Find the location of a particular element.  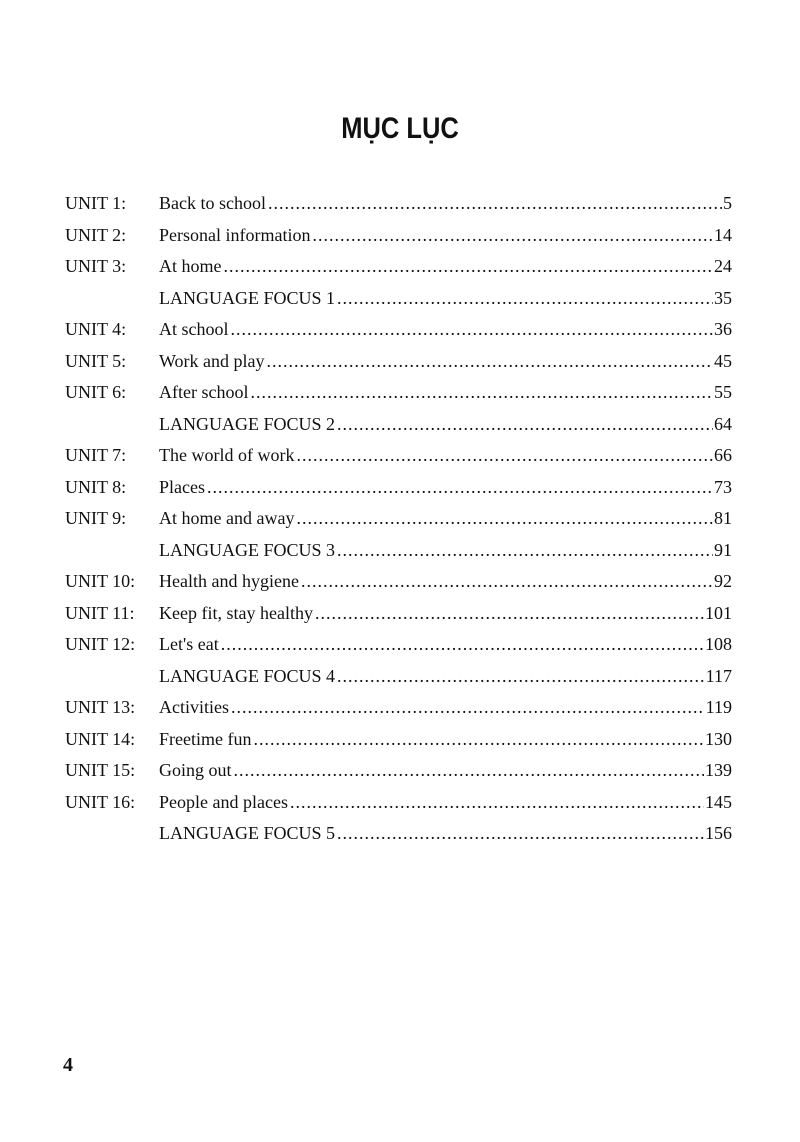

entry-line: People and places 145 is located at coordinates (445, 802).